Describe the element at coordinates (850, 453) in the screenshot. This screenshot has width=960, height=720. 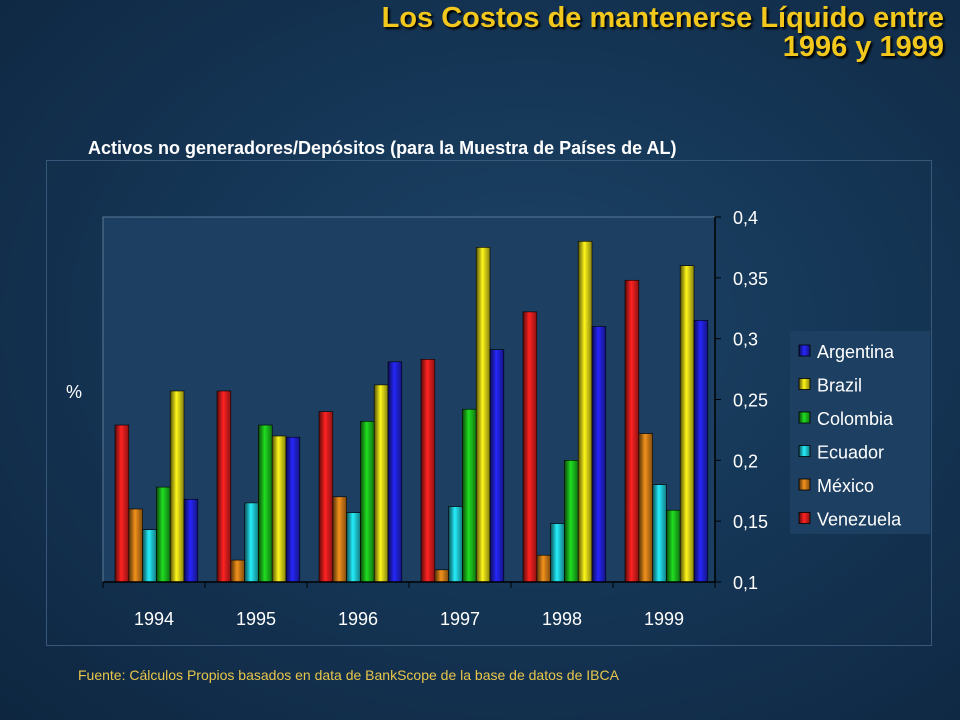
I see `legend-label: Ecuador` at that location.